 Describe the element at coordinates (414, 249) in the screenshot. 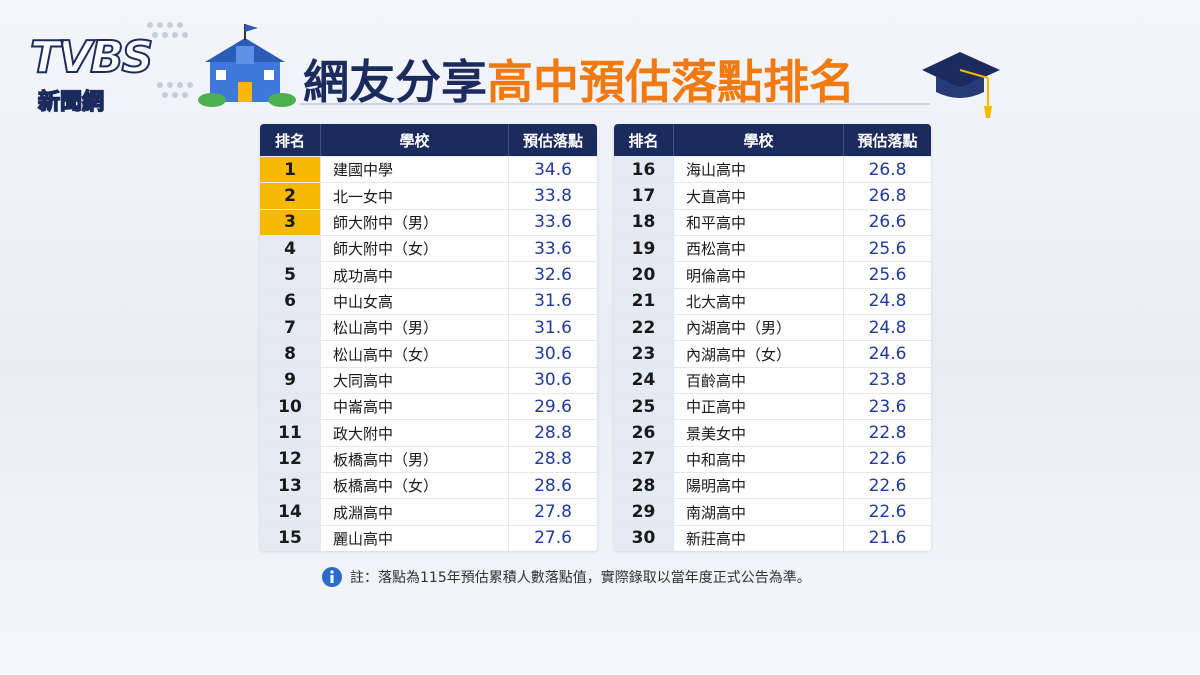

I see `school-cell: 師大附中（女）` at that location.